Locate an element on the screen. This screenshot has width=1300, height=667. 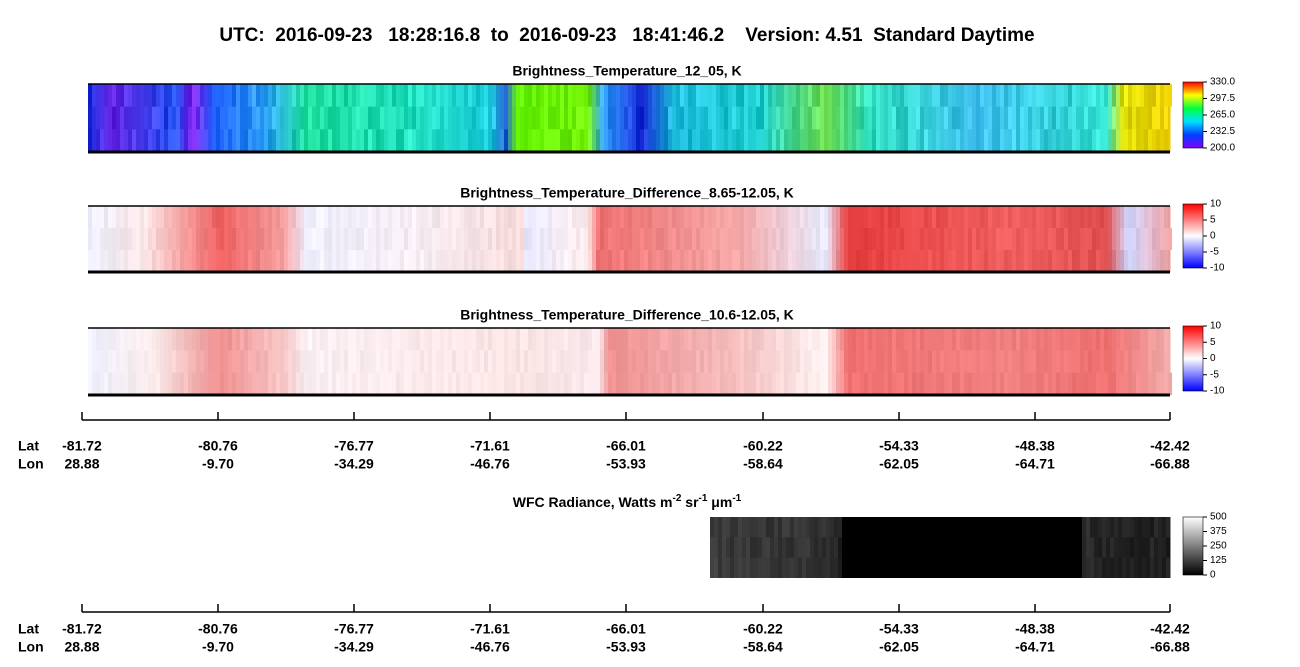
lon-label: -58.64 is located at coordinates (763, 647).